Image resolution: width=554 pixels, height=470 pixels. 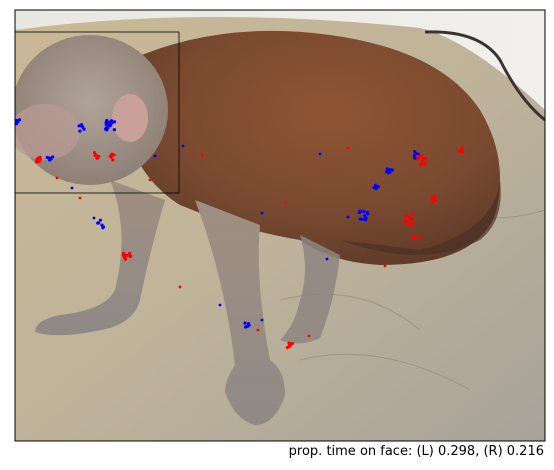 What do you see at coordinates (130, 118) in the screenshot?
I see `monkey-ear` at bounding box center [130, 118].